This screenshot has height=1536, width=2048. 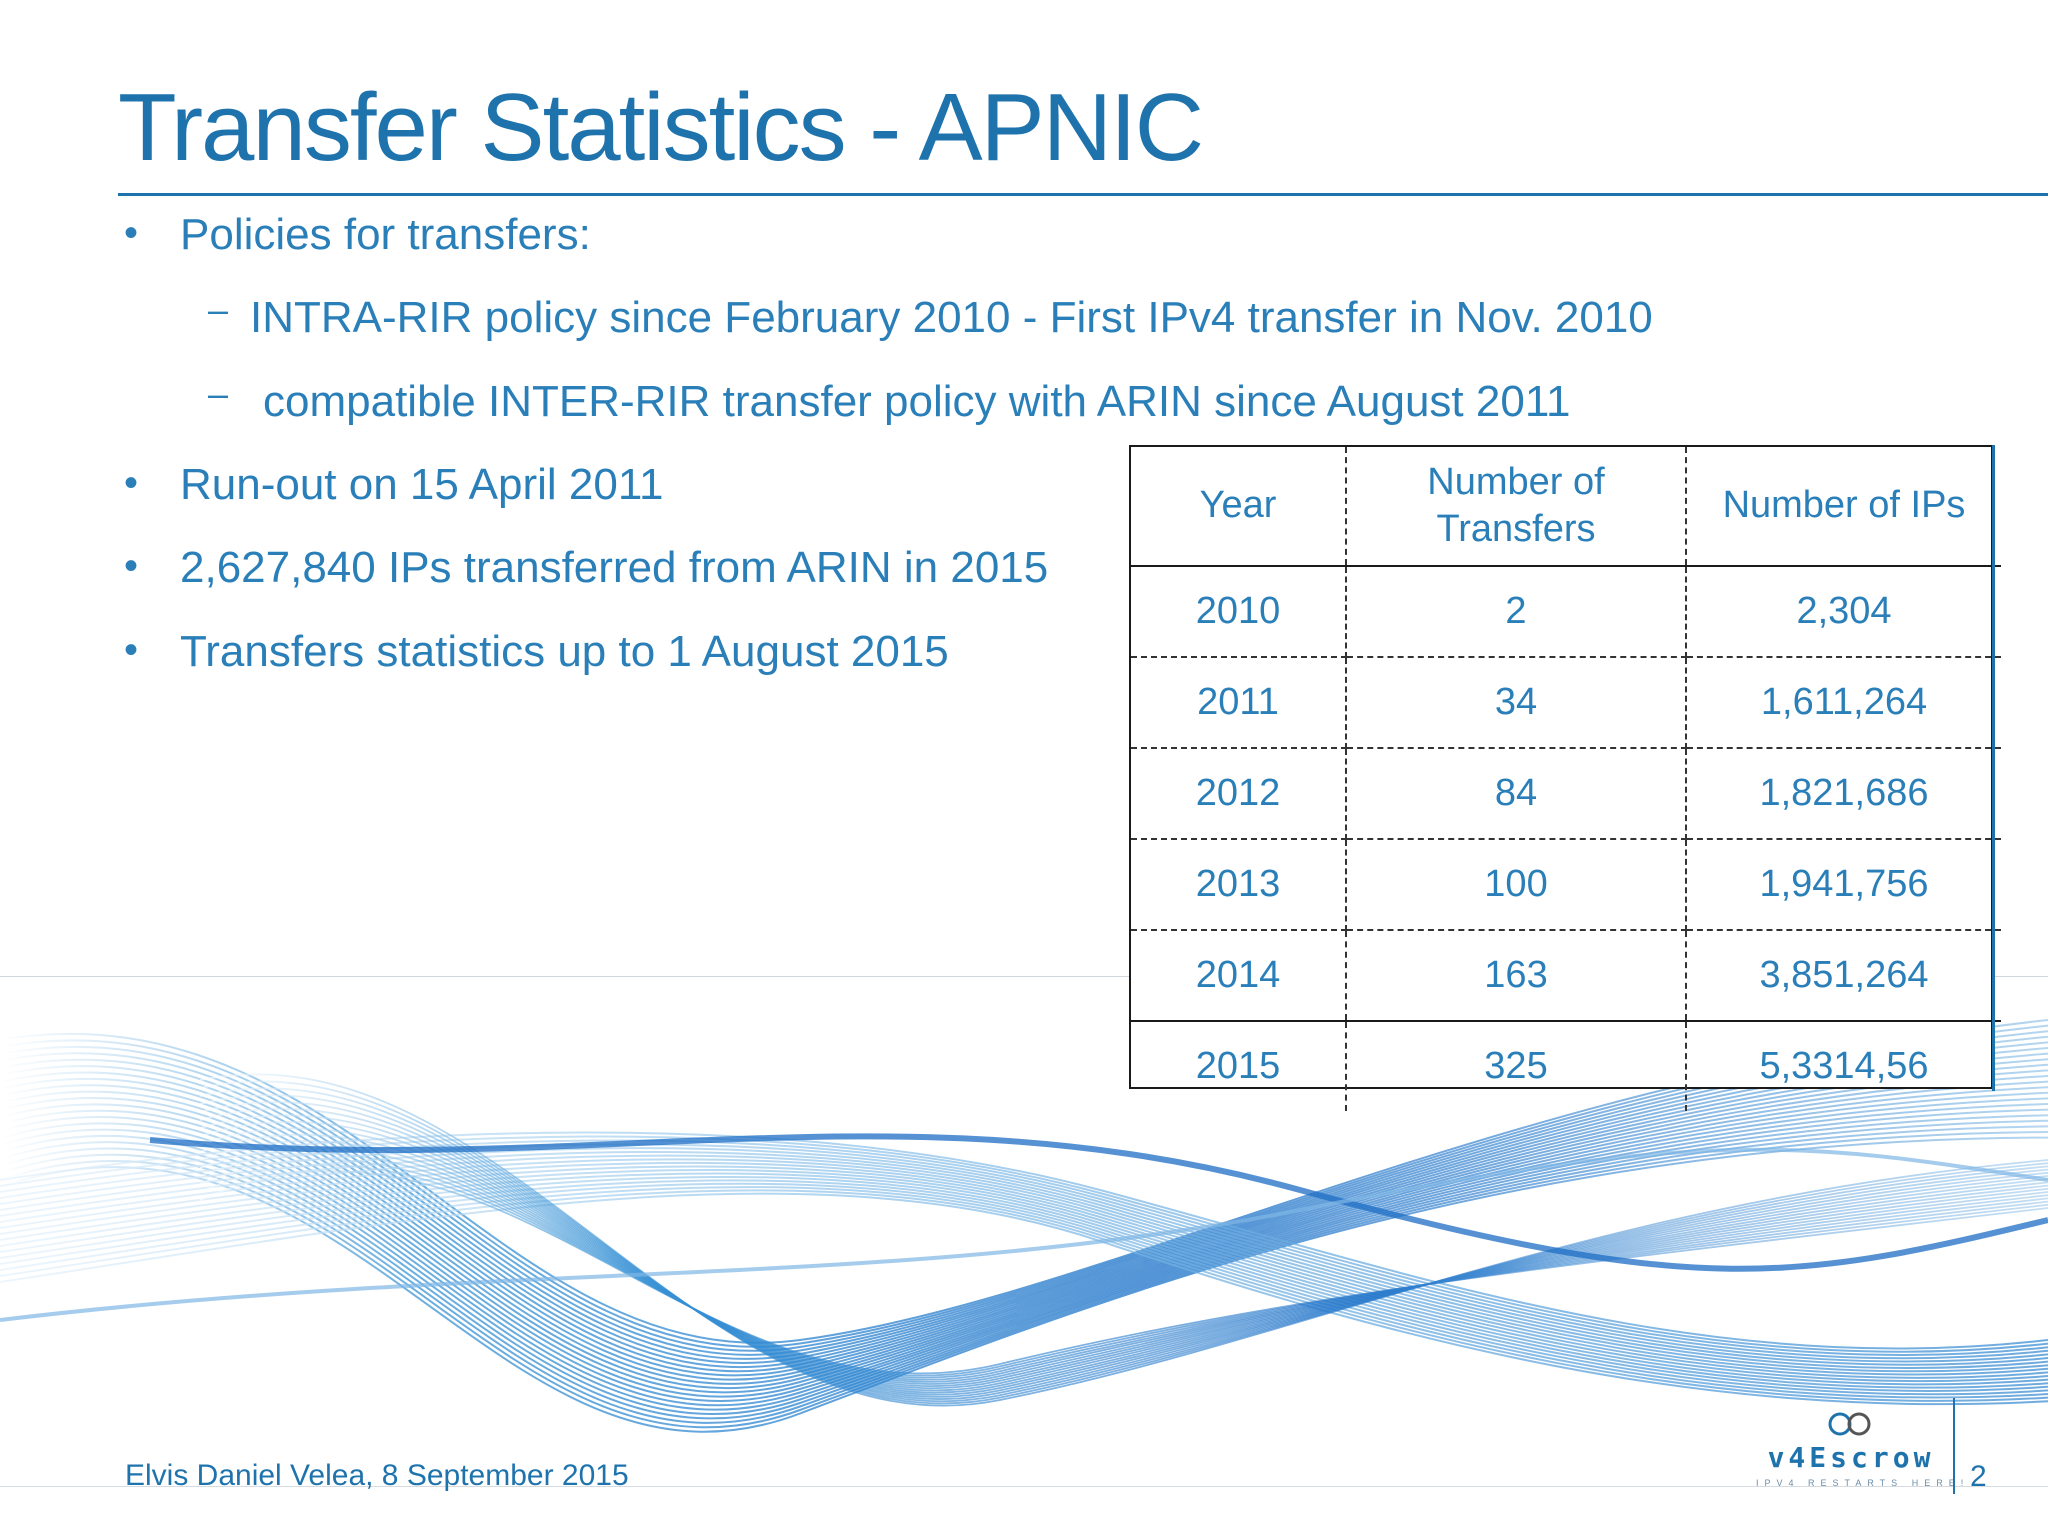 I want to click on cell-transfers: 163, so click(x=1516, y=976).